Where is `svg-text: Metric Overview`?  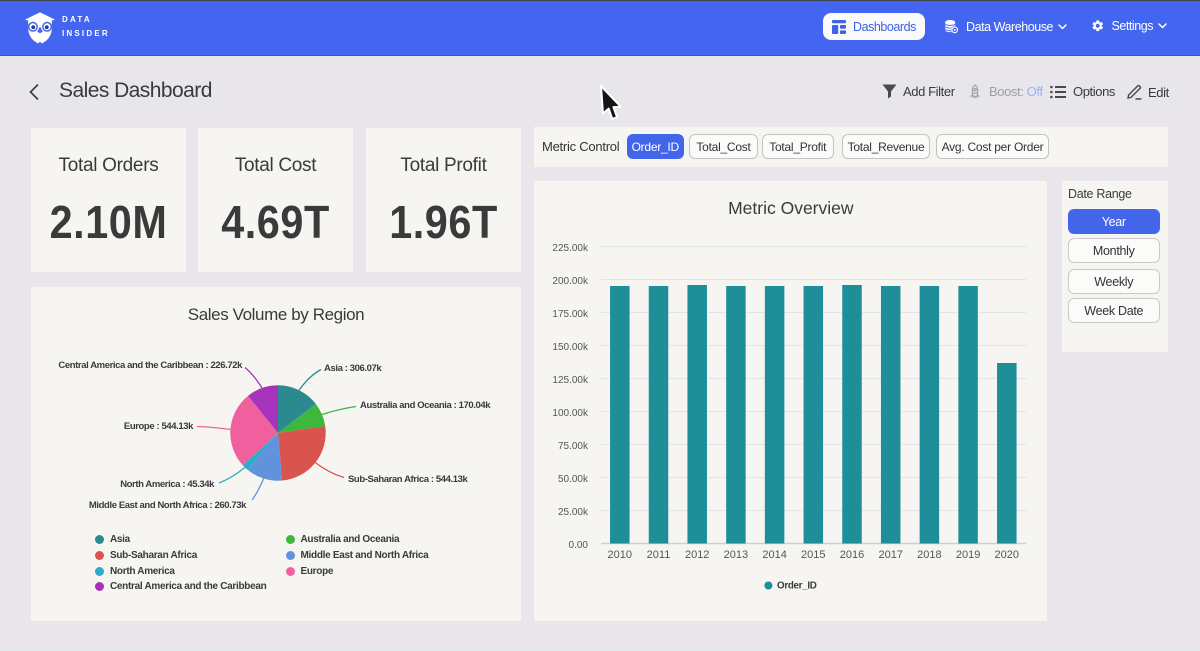
svg-text: Metric Overview is located at coordinates (791, 208).